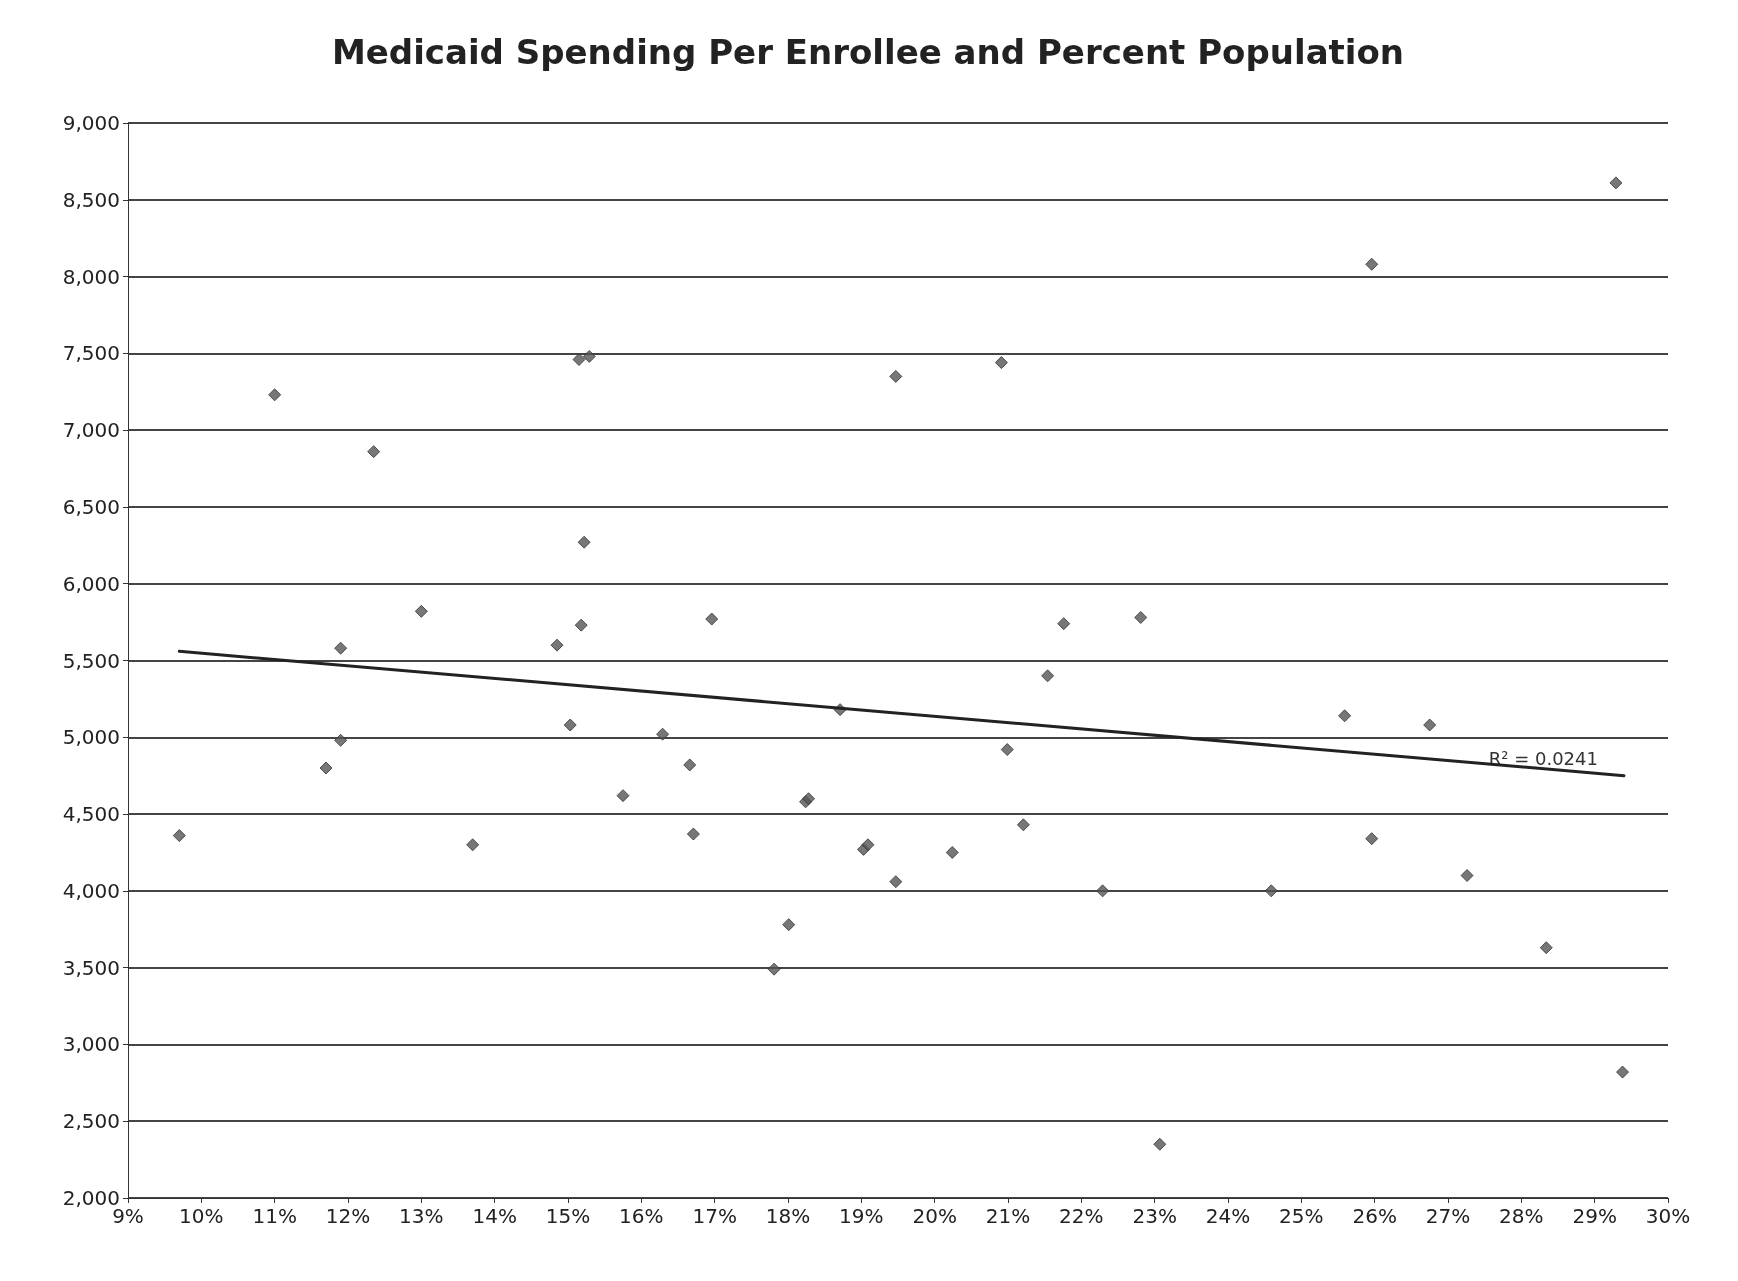 Image resolution: width=1738 pixels, height=1281 pixels. I want to click on x-tick-label: 21%, so click(1008, 1216).